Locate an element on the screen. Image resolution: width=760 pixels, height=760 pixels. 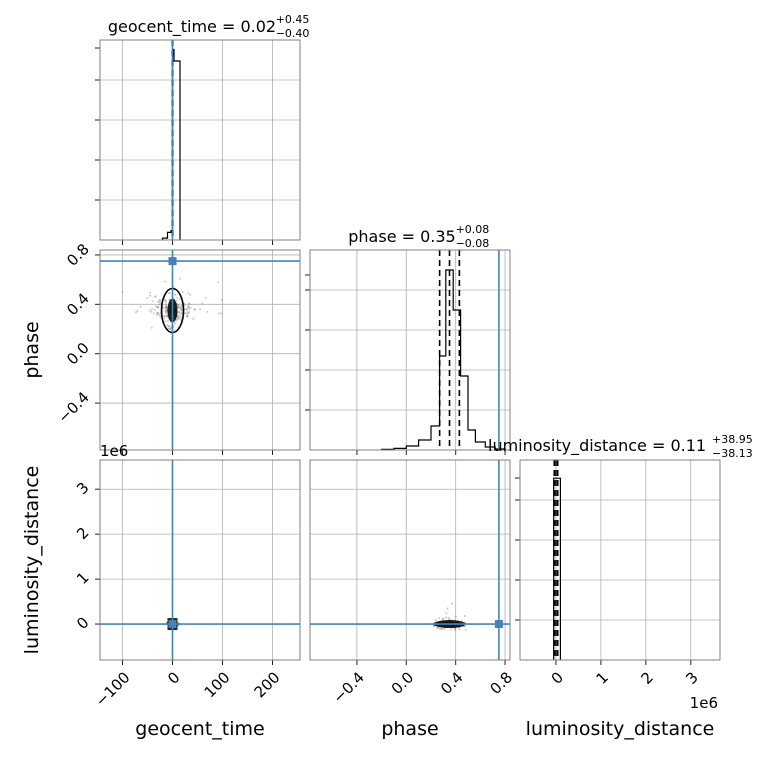
scatter-lg-truth-marker is located at coordinates (172, 624).